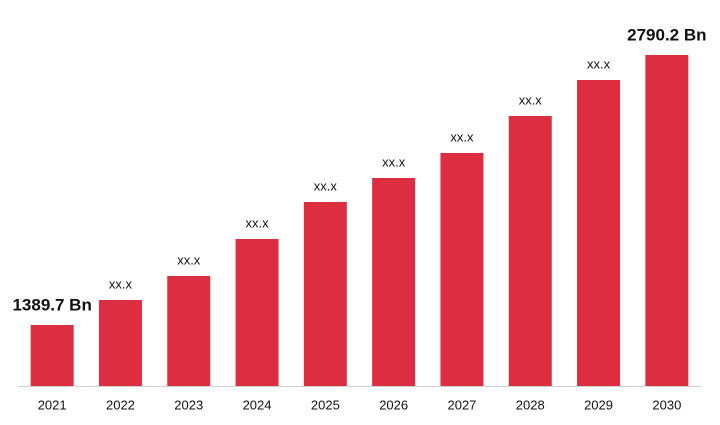 The width and height of the screenshot is (720, 425). What do you see at coordinates (666, 404) in the screenshot?
I see `x-tick-label: 2030` at bounding box center [666, 404].